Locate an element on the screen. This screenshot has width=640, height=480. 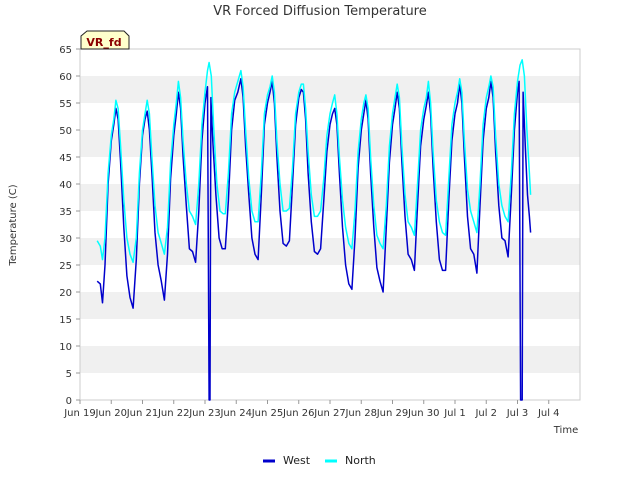
chart-title: VR Forced Diffusion Temperature is located at coordinates (320, 11).